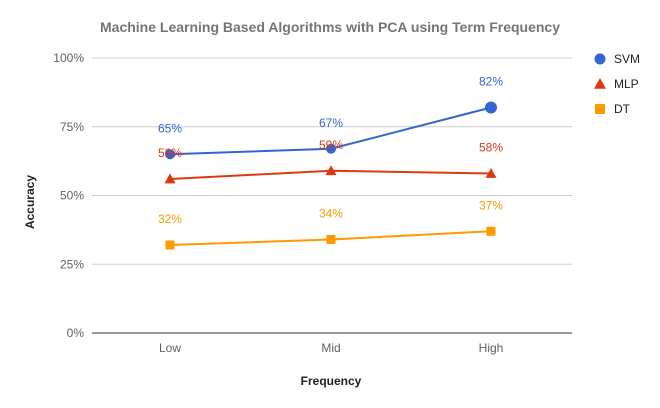 This screenshot has width=660, height=408. What do you see at coordinates (627, 59) in the screenshot?
I see `legend-label-svm: SVM` at bounding box center [627, 59].